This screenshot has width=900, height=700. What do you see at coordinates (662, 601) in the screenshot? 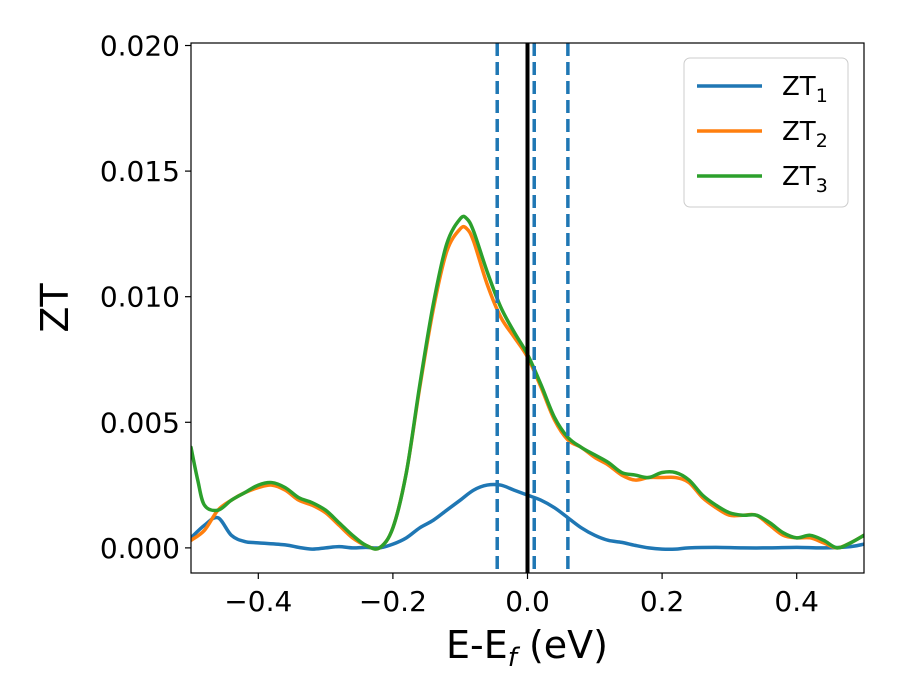
I see `x-tick-label: 0.2` at bounding box center [662, 601].